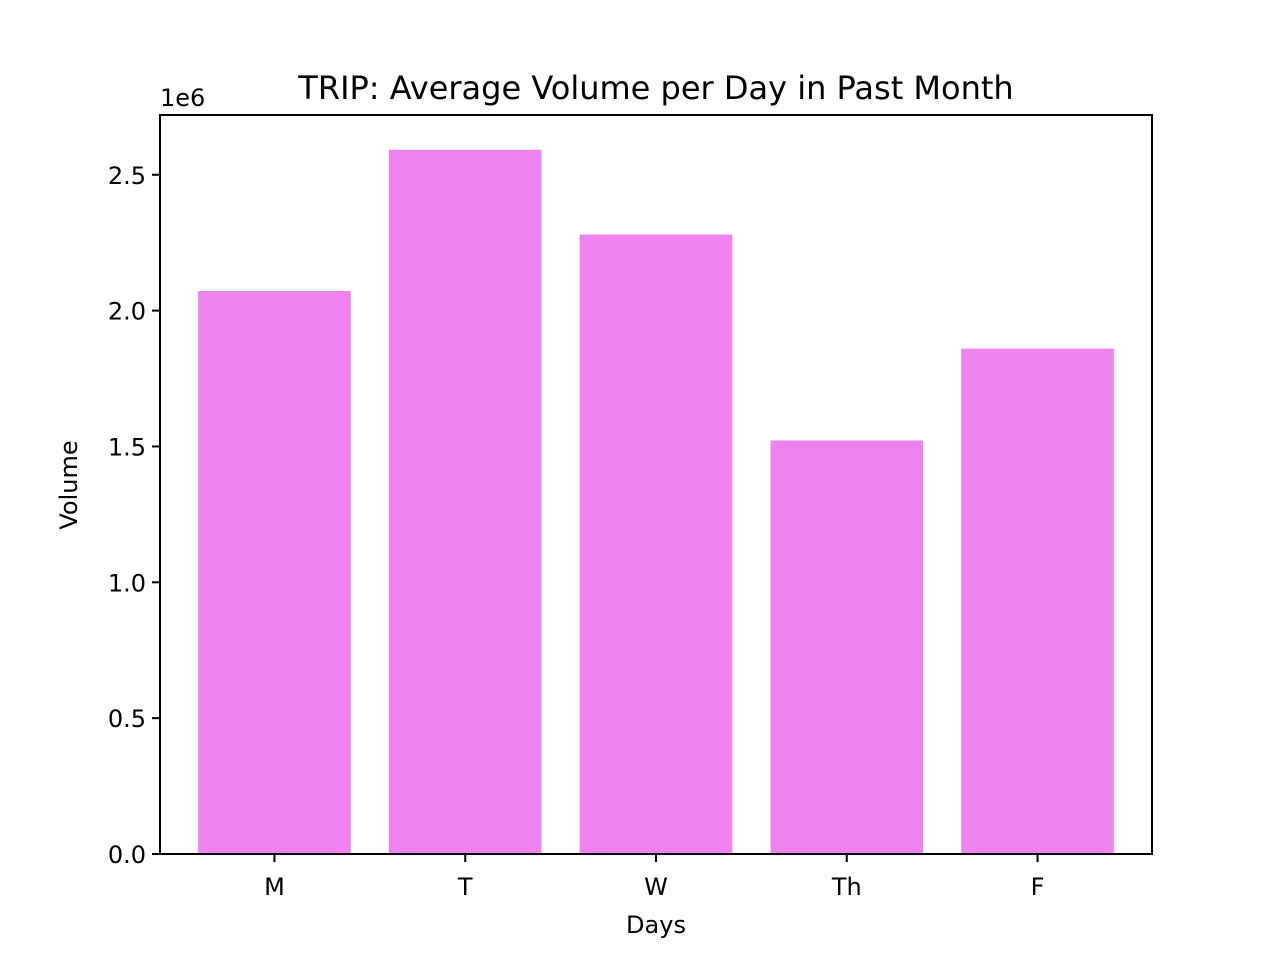 The height and width of the screenshot is (960, 1280). Describe the element at coordinates (656, 544) in the screenshot. I see `bar-w` at that location.